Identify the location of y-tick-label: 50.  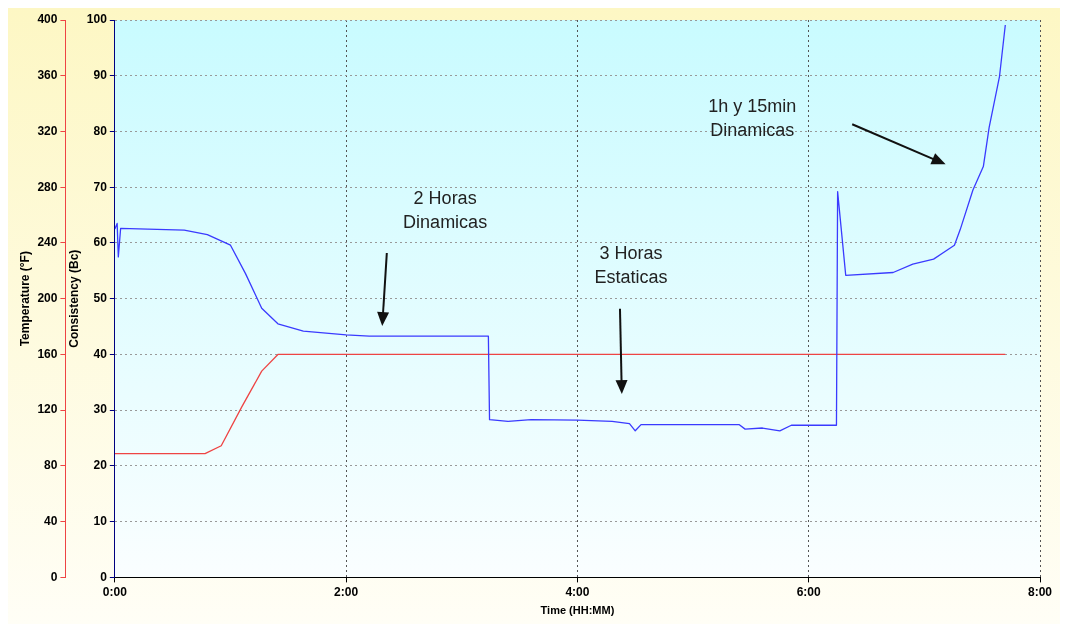
(100, 298).